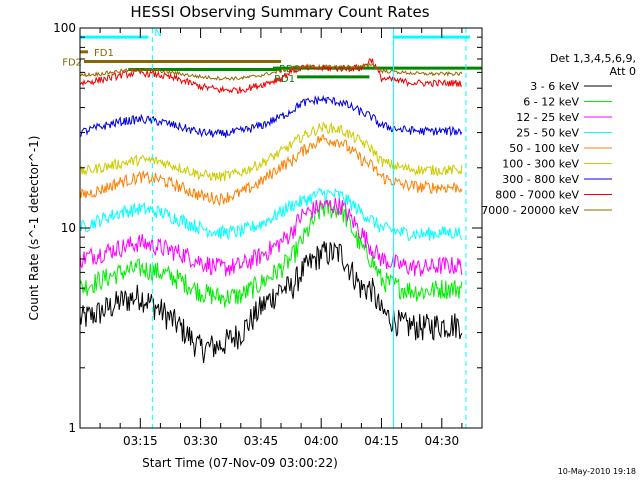 The height and width of the screenshot is (480, 640). What do you see at coordinates (544, 148) in the screenshot?
I see `legend-entry-label: 50 - 100 keV` at bounding box center [544, 148].